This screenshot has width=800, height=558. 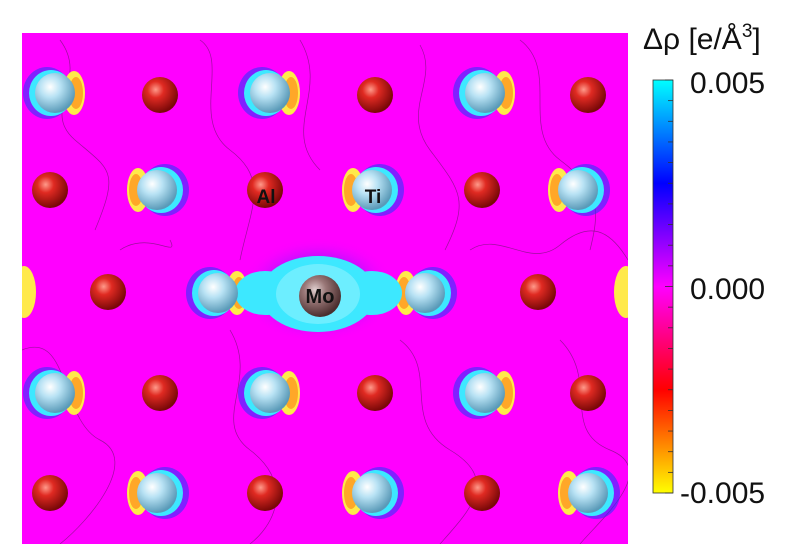 What do you see at coordinates (29, 292) in the screenshot?
I see `edge-lobe-left` at bounding box center [29, 292].